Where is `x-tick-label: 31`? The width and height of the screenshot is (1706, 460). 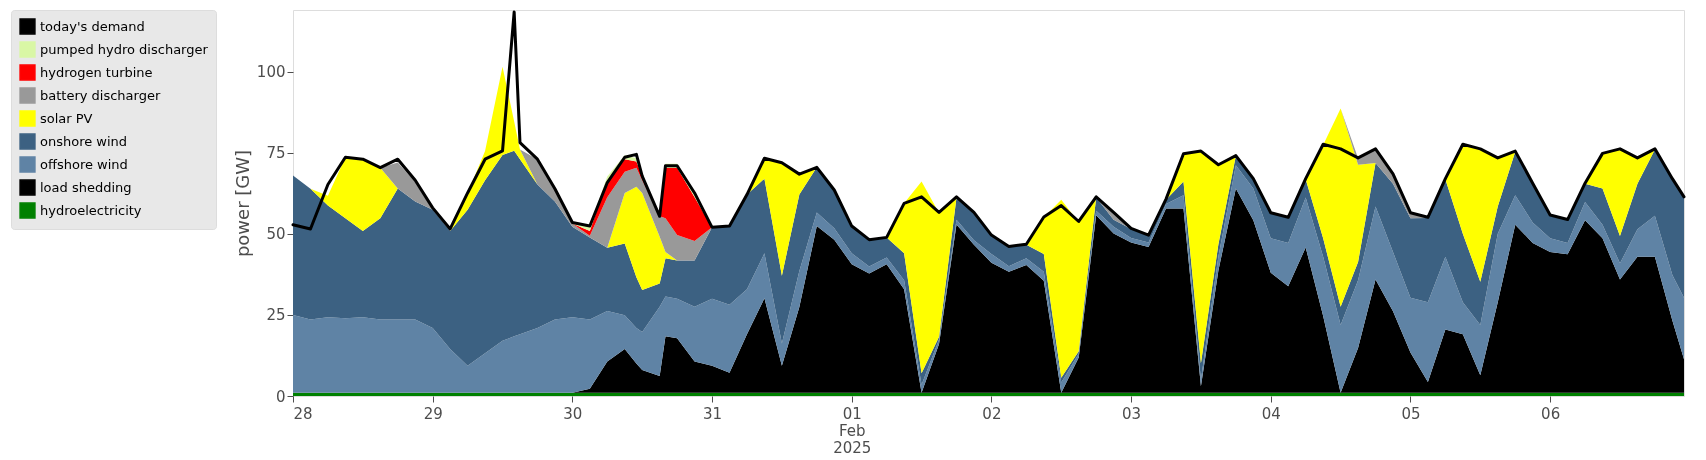 x-tick-label: 31 is located at coordinates (713, 413).